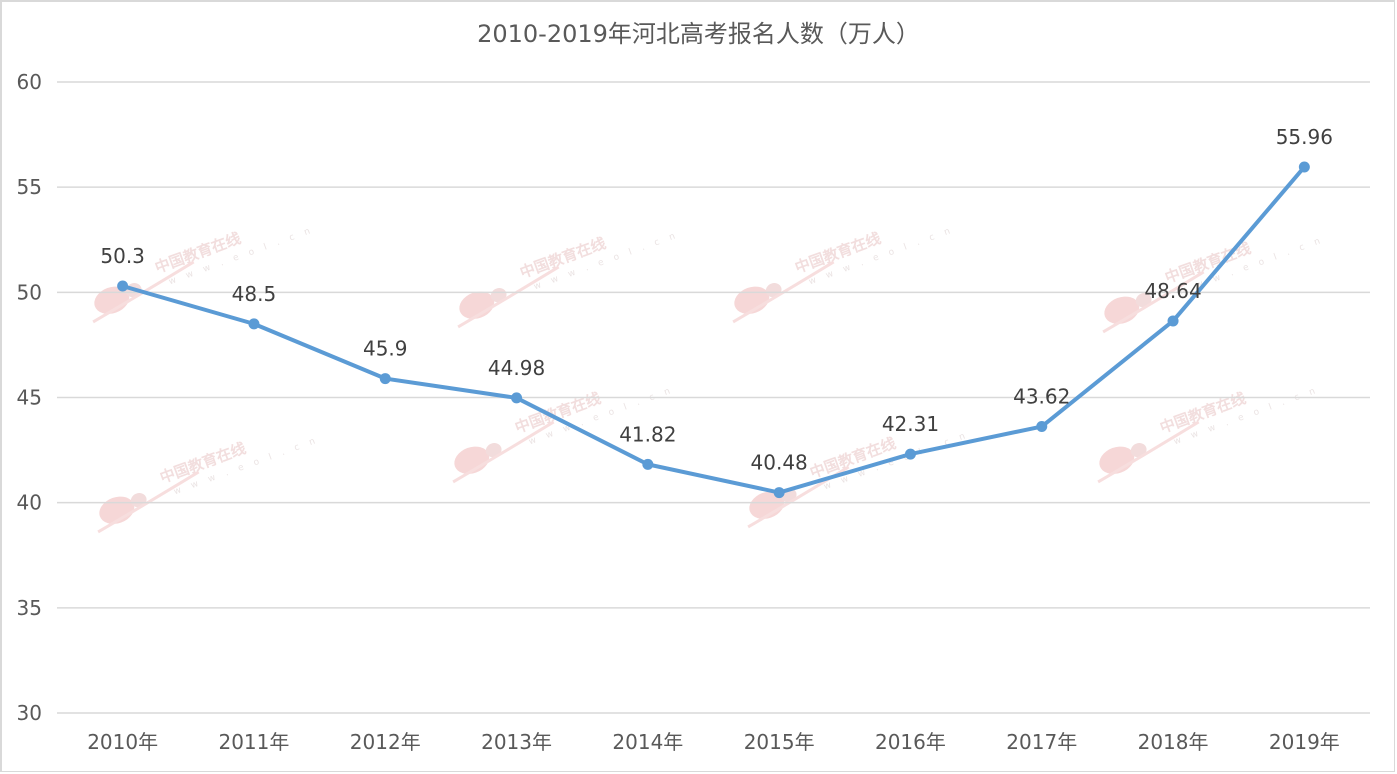 The image size is (1397, 774). Describe the element at coordinates (647, 434) in the screenshot. I see `data-label: 41.82` at that location.